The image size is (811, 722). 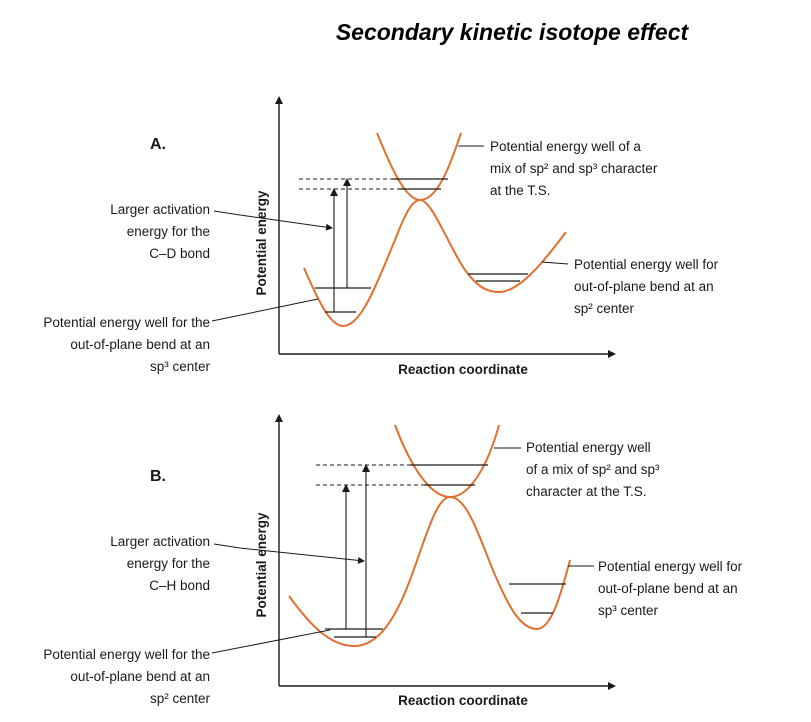 What do you see at coordinates (586, 491) in the screenshot?
I see `panel-b-ts-label-3: character at the T.S.` at bounding box center [586, 491].